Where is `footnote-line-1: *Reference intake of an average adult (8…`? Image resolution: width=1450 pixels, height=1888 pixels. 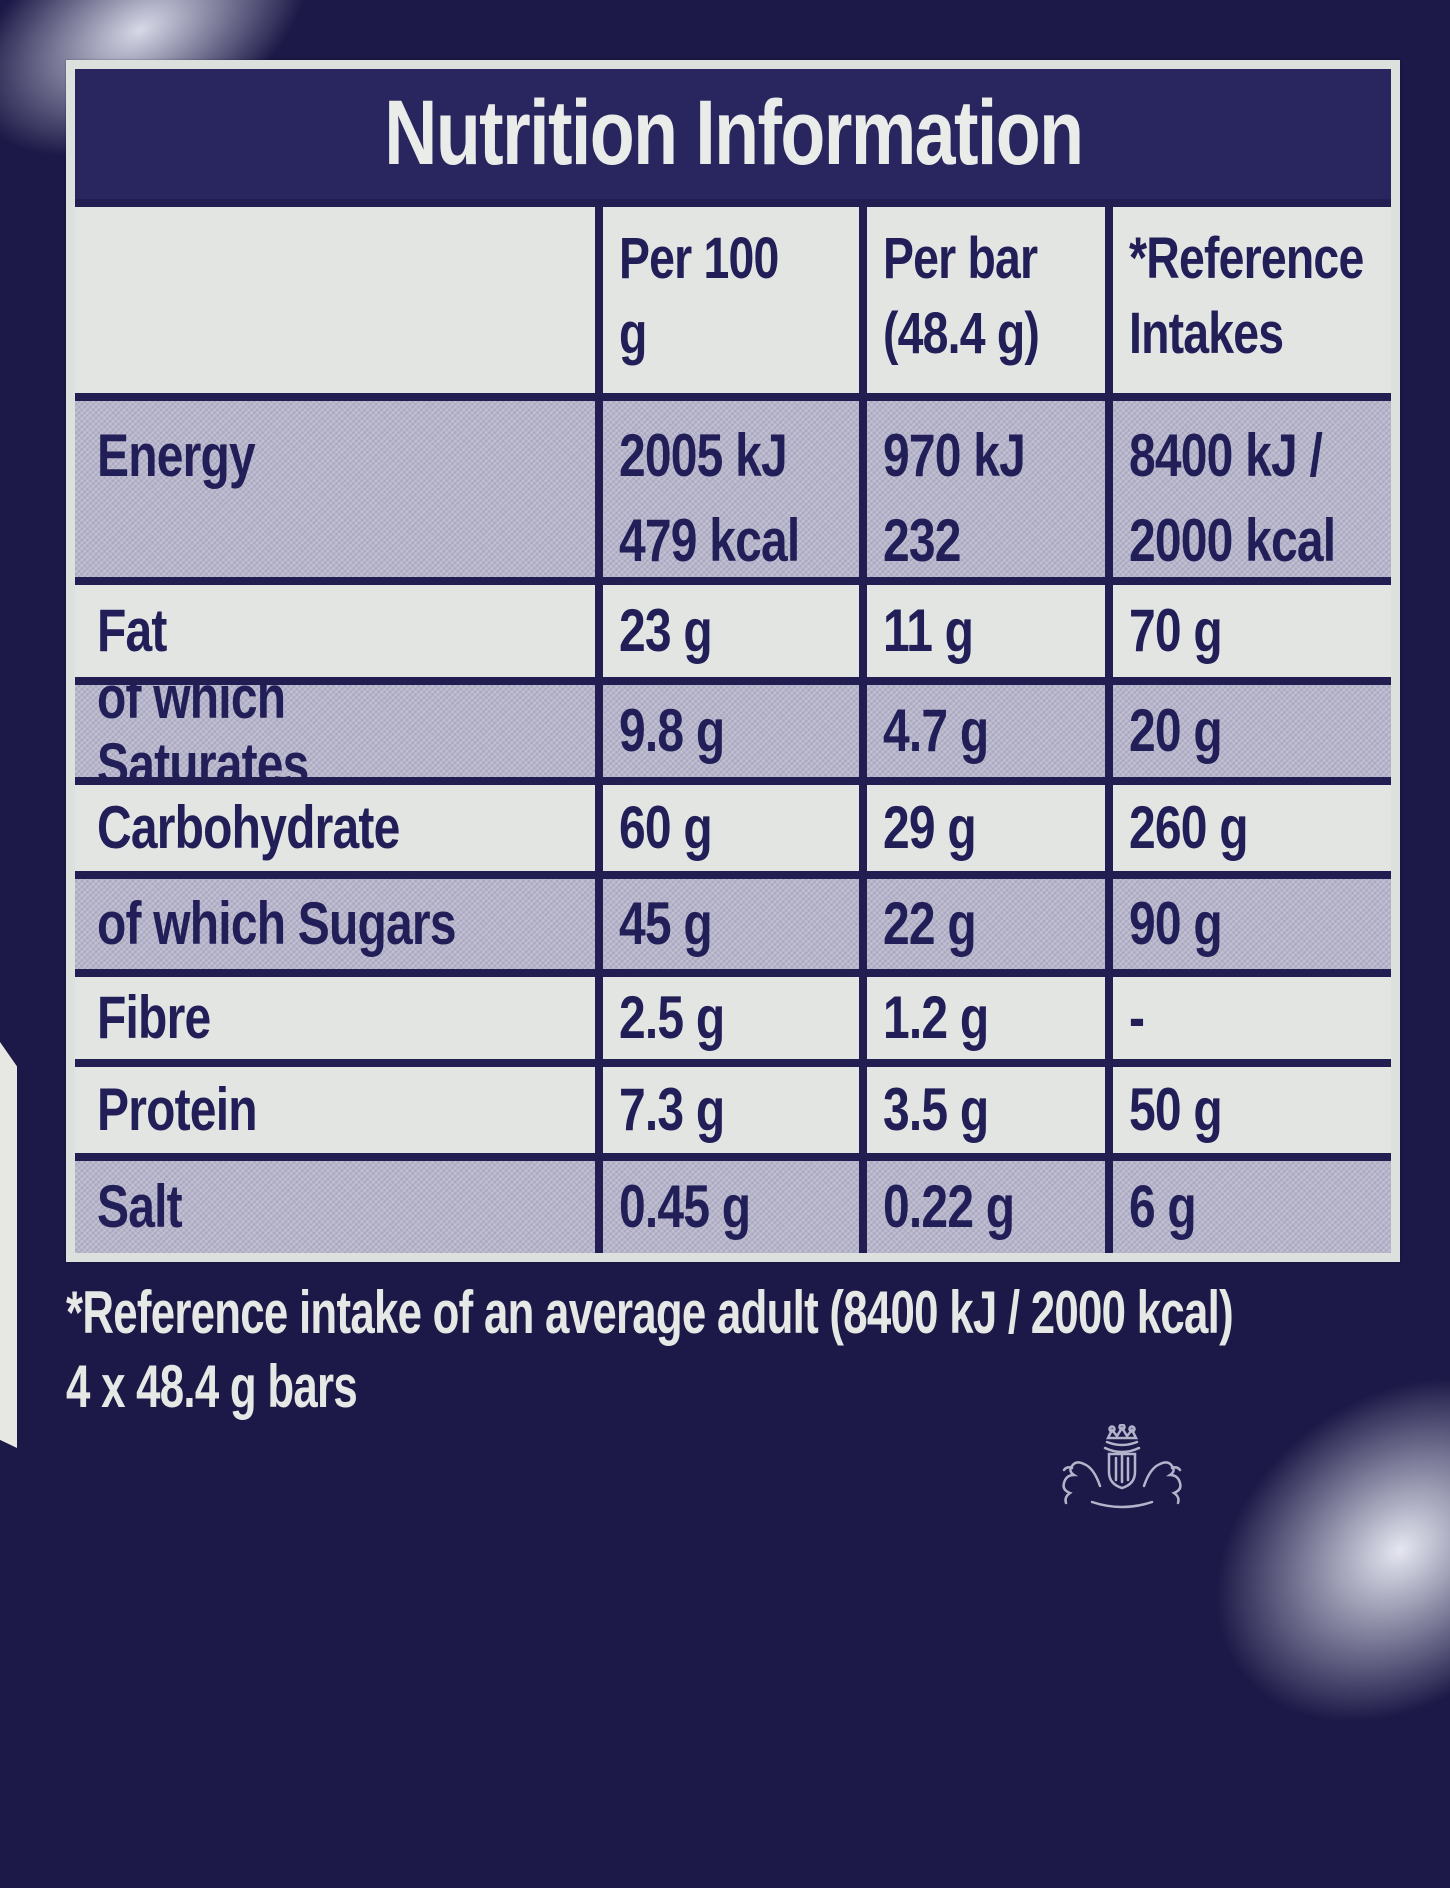 footnote-line-1: *Reference intake of an average adult (8… is located at coordinates (650, 1312).